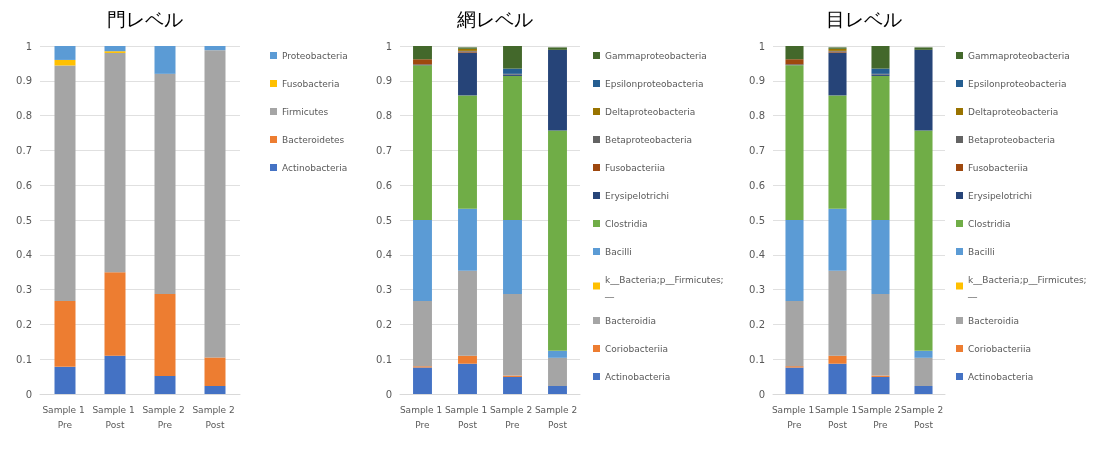 The height and width of the screenshot is (451, 1095). I want to click on chart-title: 目レベル, so click(864, 18).